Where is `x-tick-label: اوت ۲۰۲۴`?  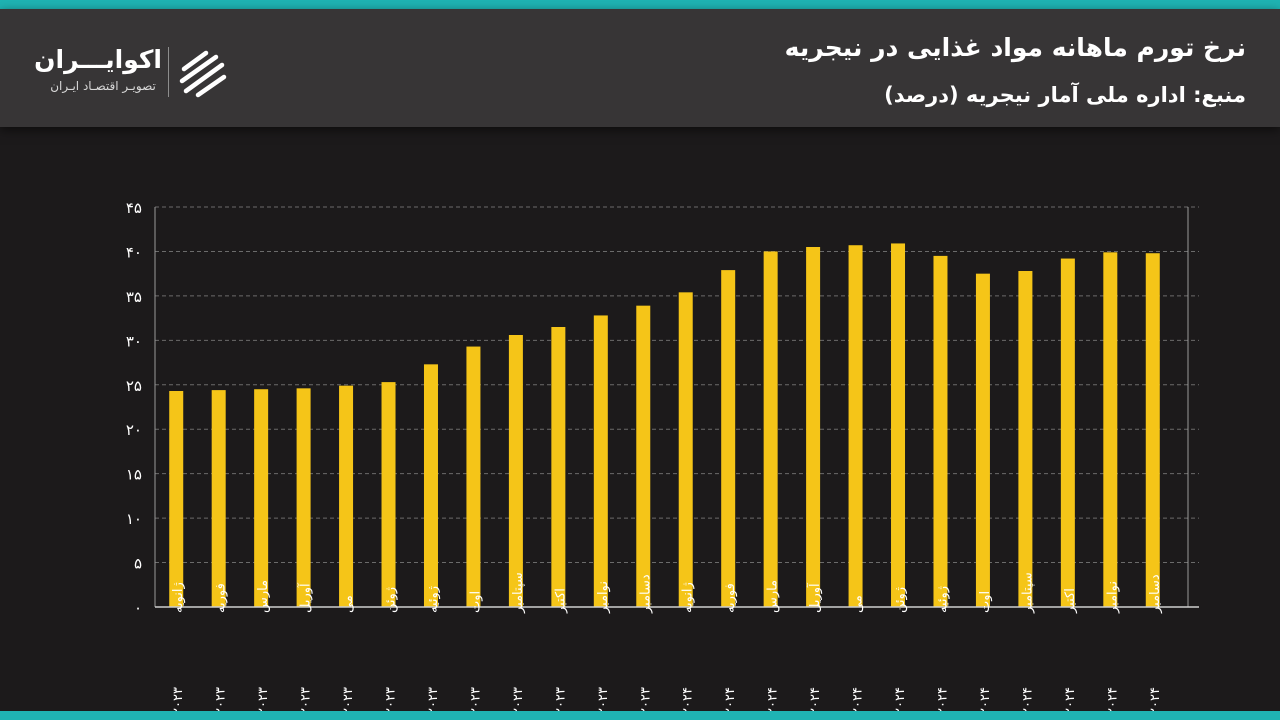
x-tick-label: اوت ۲۰۲۴ is located at coordinates (985, 651).